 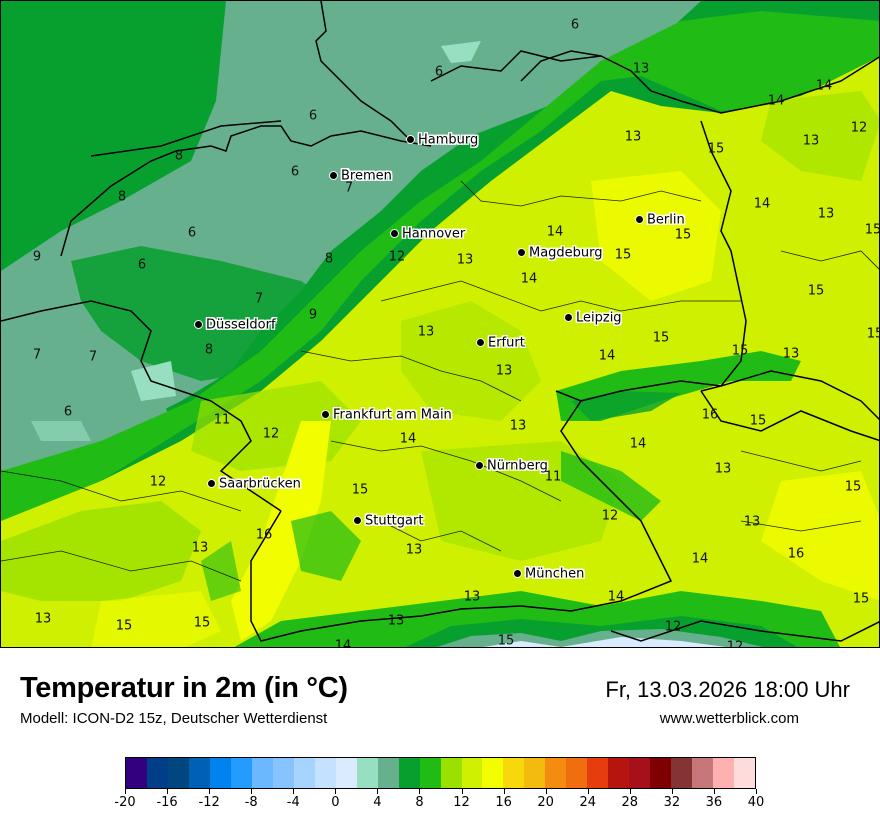 I want to click on website-link: www.wetterblick.com, so click(x=729, y=718).